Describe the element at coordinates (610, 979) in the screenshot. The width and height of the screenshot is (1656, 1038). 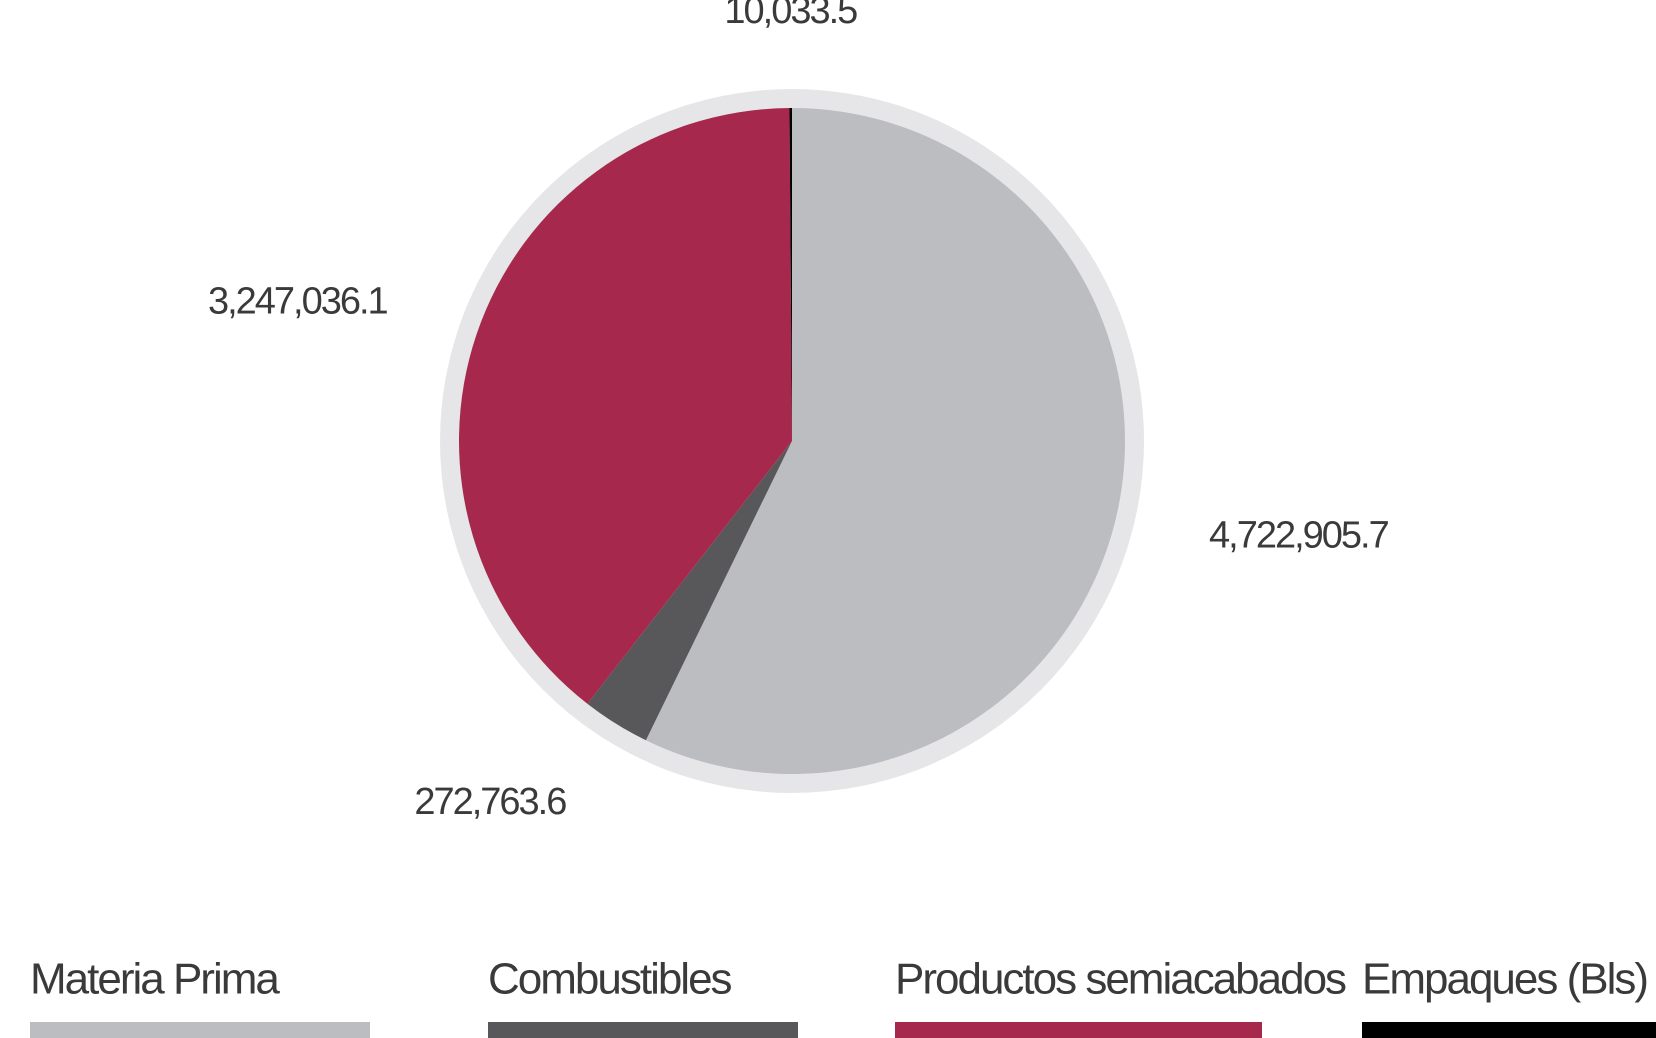
I see `legend-label: Combustibles` at that location.